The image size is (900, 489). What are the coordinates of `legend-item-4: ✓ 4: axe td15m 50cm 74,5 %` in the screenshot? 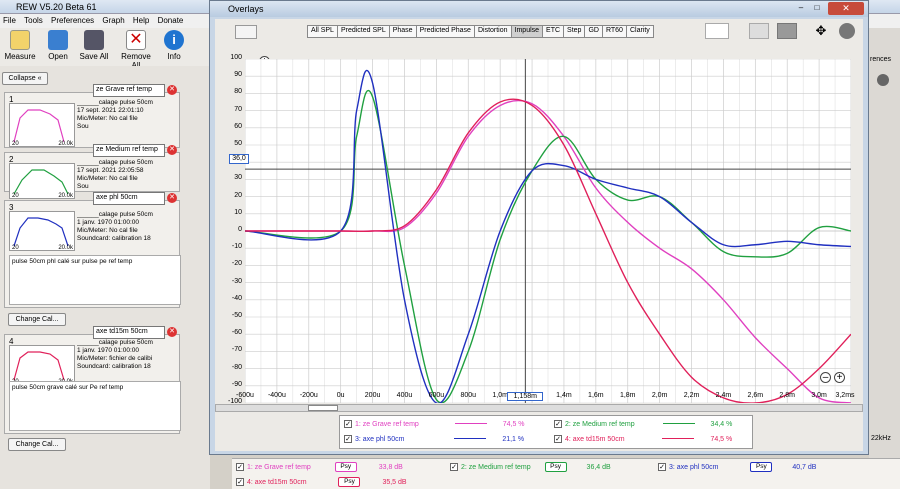 It's located at (643, 439).